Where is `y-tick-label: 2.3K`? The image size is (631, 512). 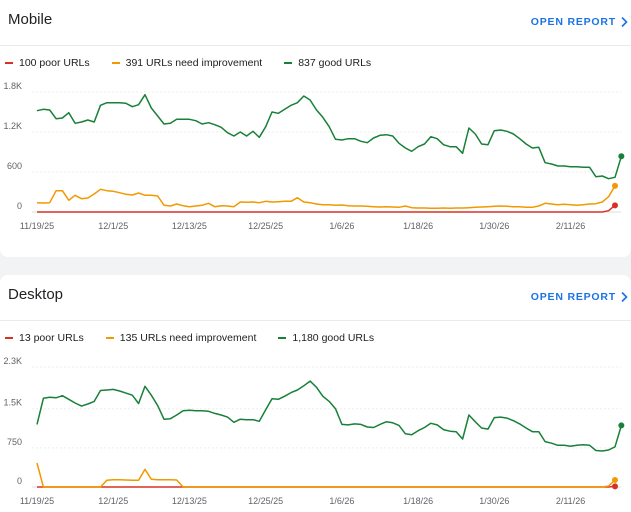
y-tick-label: 2.3K is located at coordinates (12, 361).